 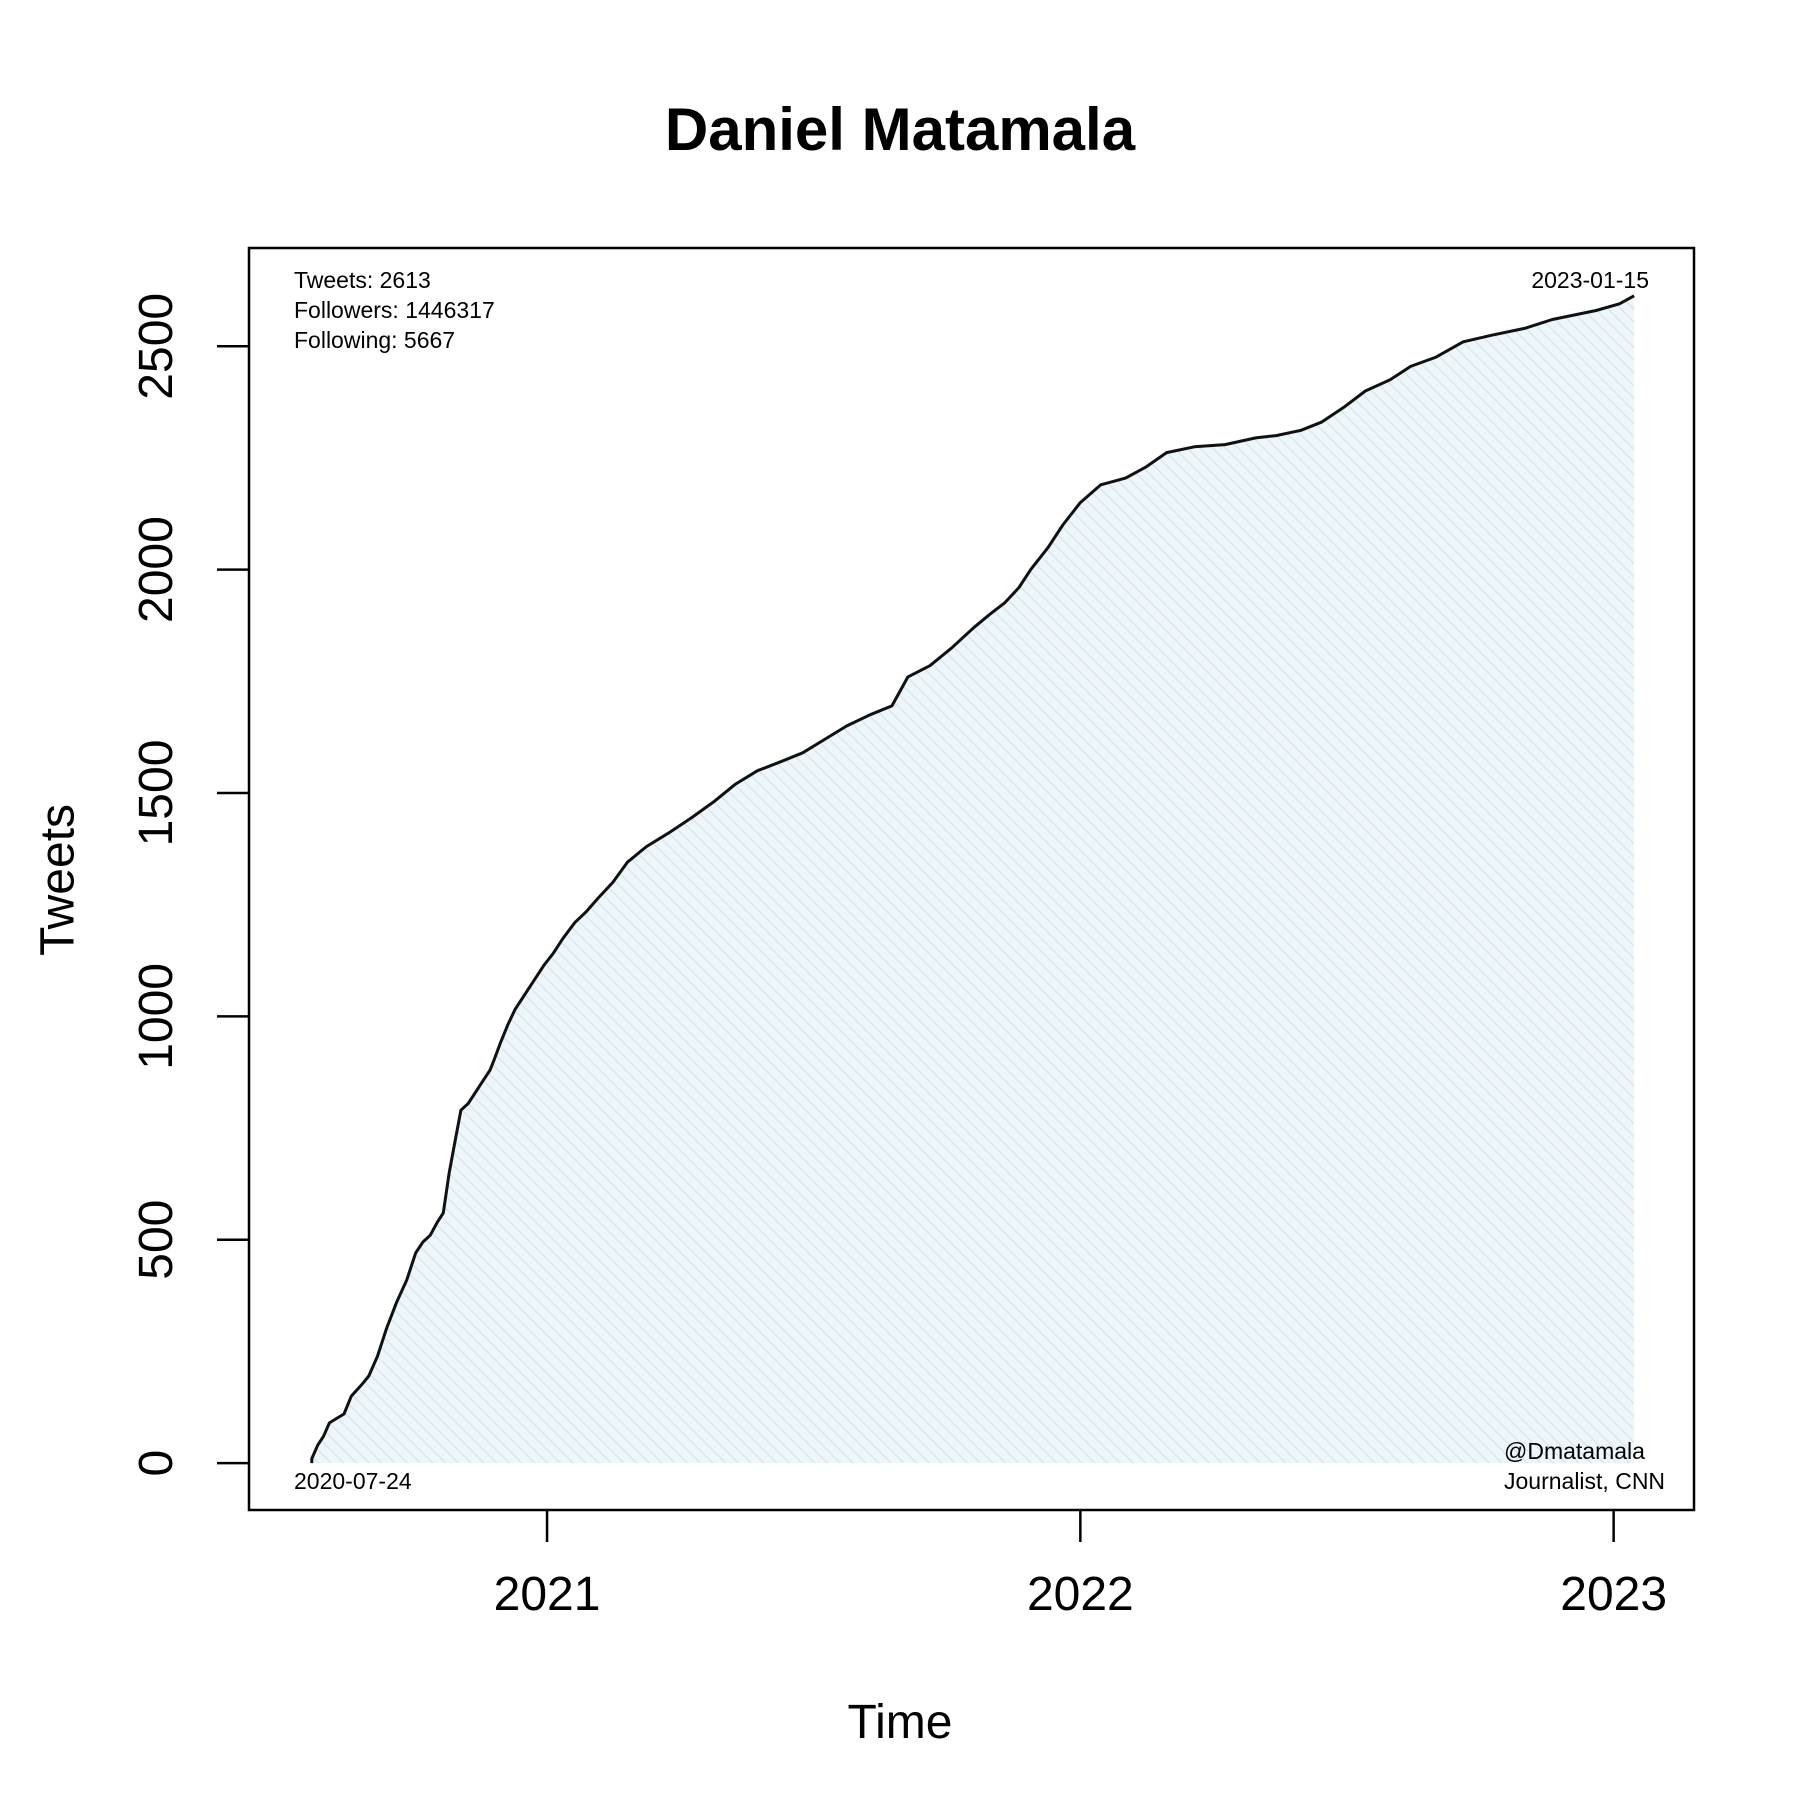 I want to click on stat-followers: Followers: 1446317, so click(x=394, y=310).